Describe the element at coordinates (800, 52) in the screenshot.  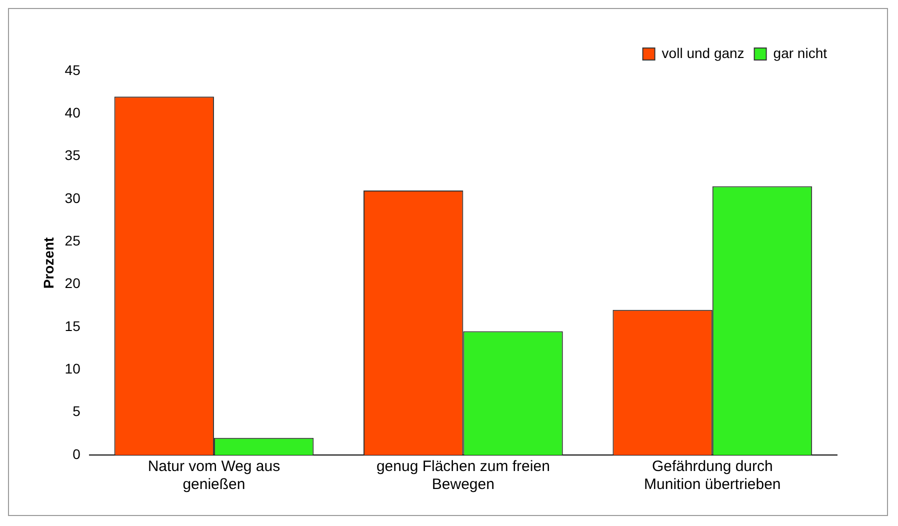
I see `legend-label: gar nicht` at that location.